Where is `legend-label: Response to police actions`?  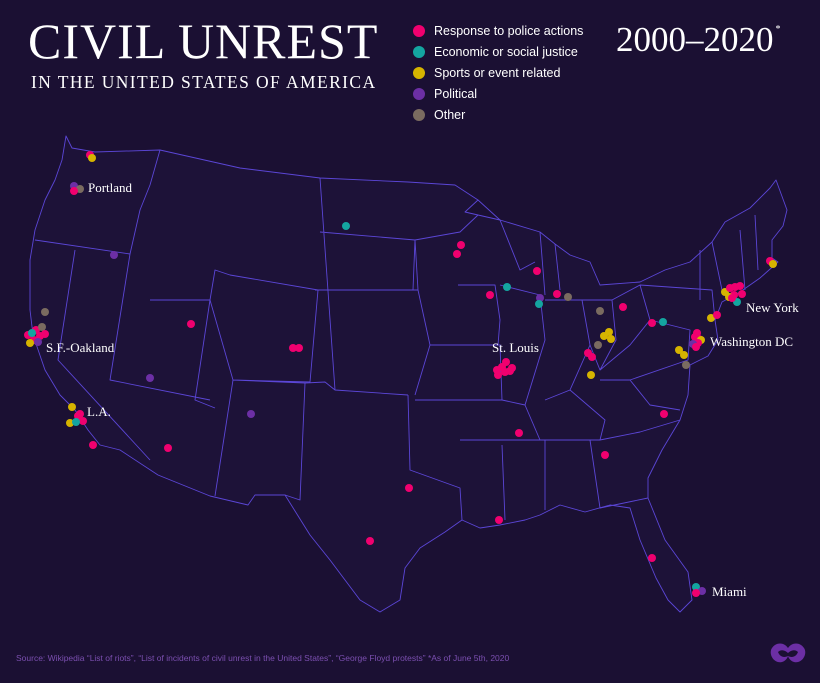
legend-label: Response to police actions is located at coordinates (509, 30).